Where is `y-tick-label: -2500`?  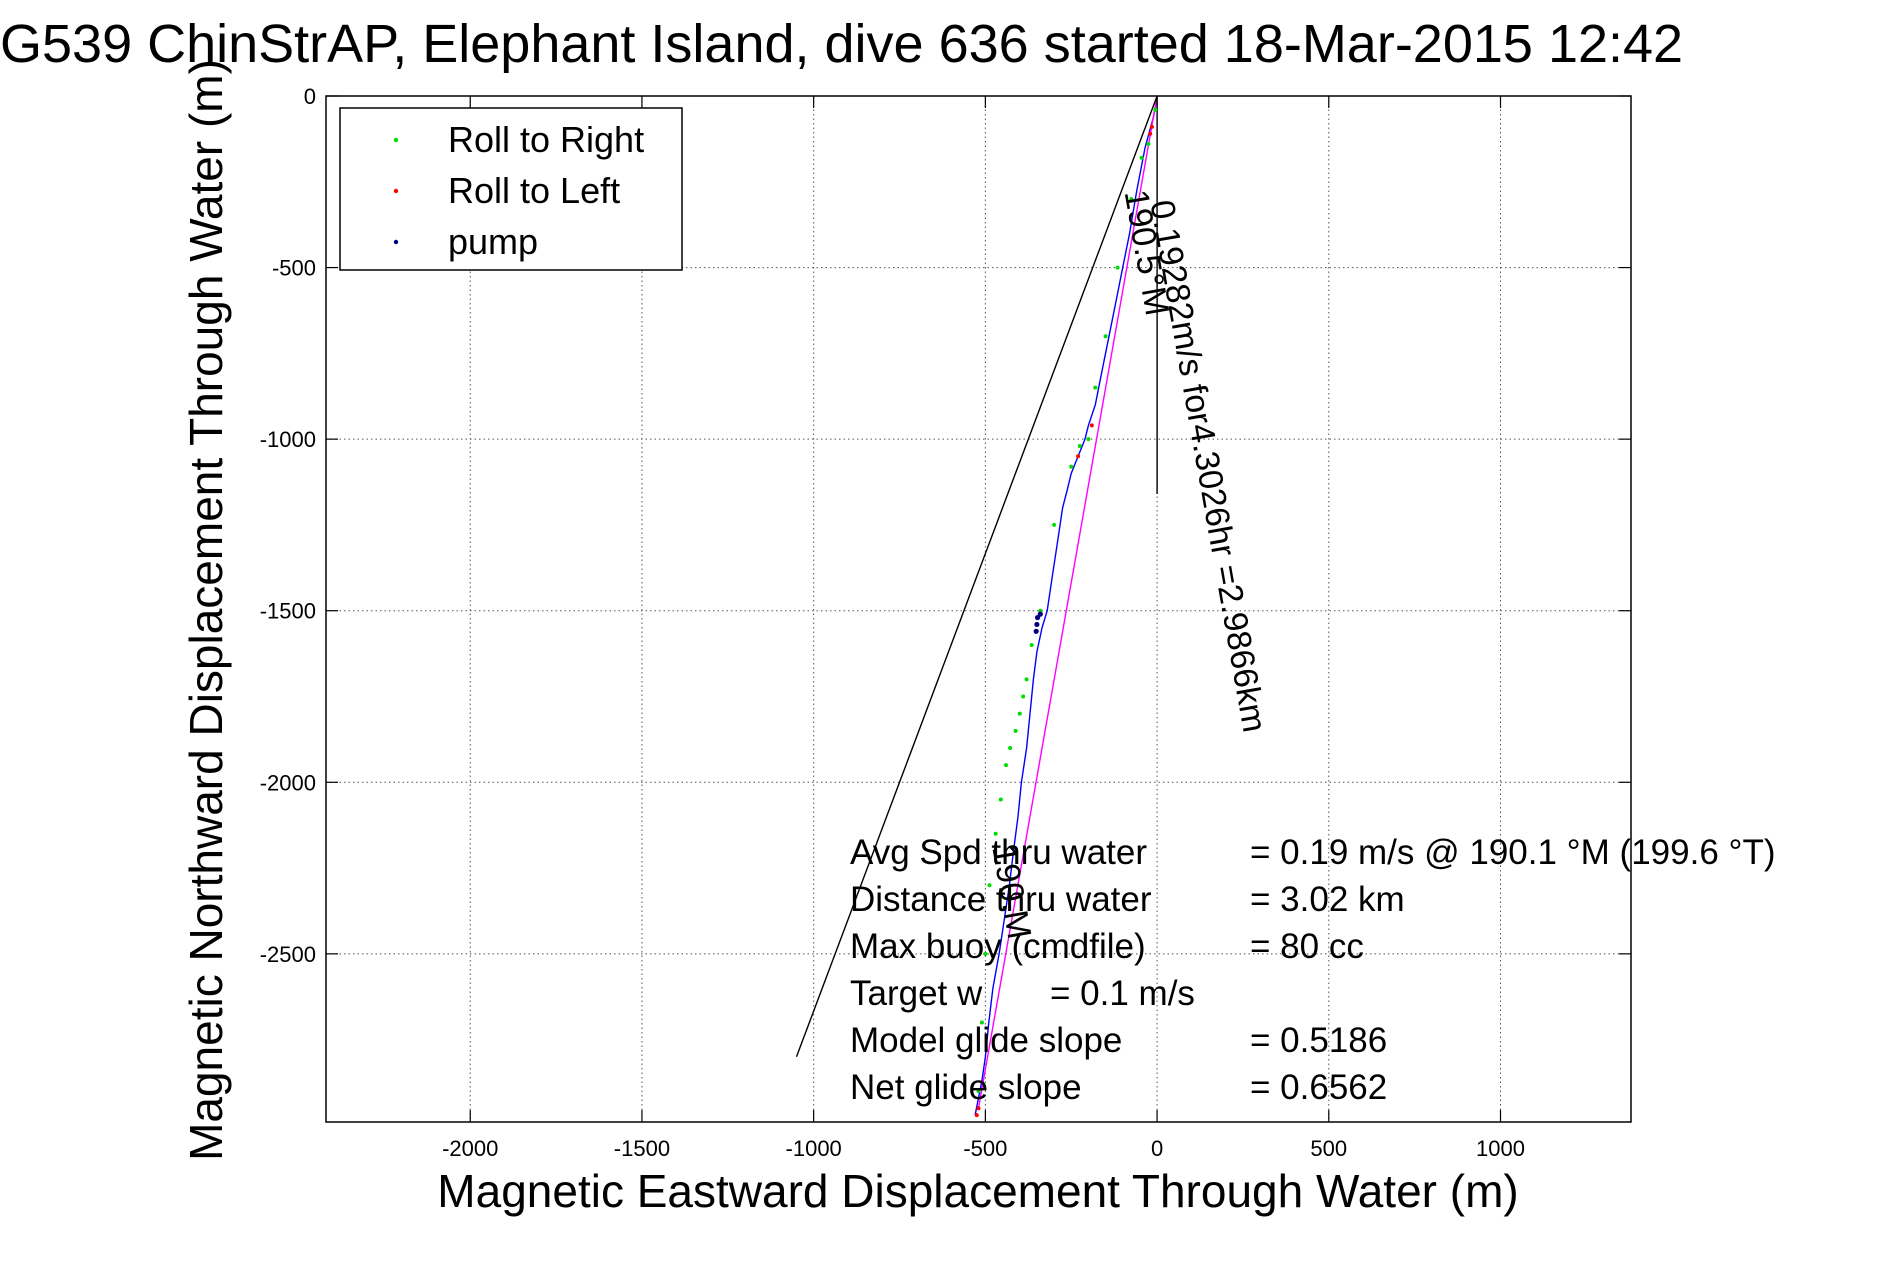 y-tick-label: -2500 is located at coordinates (288, 954).